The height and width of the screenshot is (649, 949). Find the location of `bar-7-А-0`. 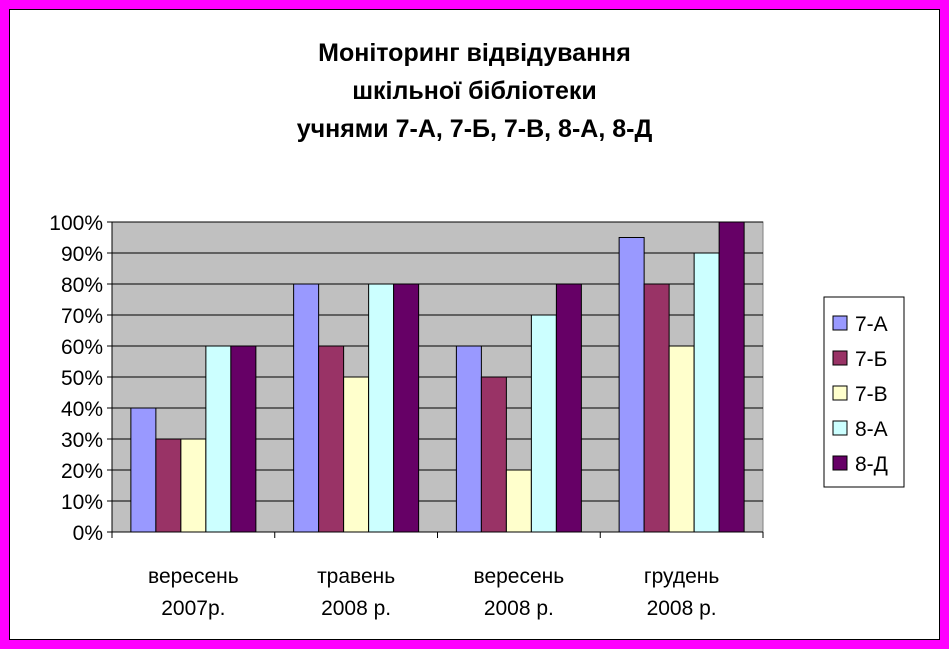

bar-7-А-0 is located at coordinates (143, 470).